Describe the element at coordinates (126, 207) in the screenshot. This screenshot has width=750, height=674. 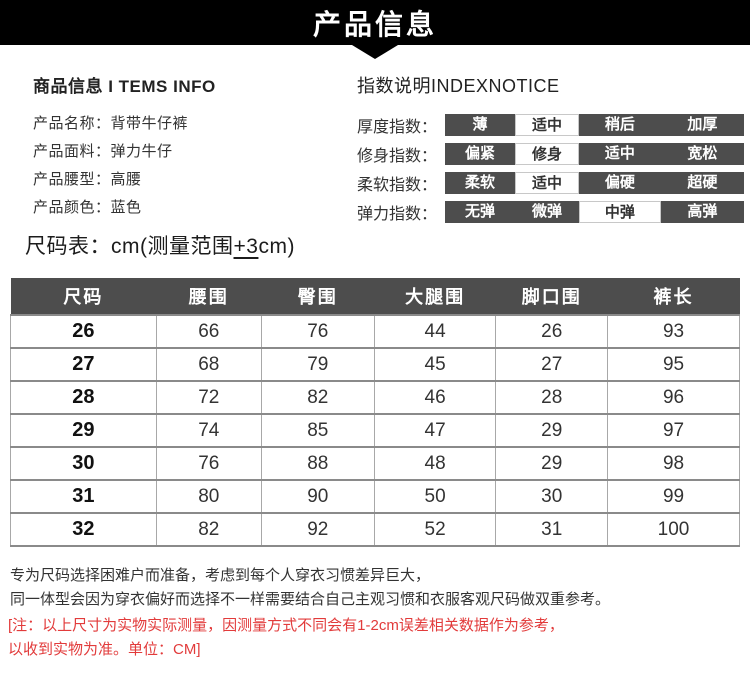
I see `attribute-value: 蓝色` at that location.